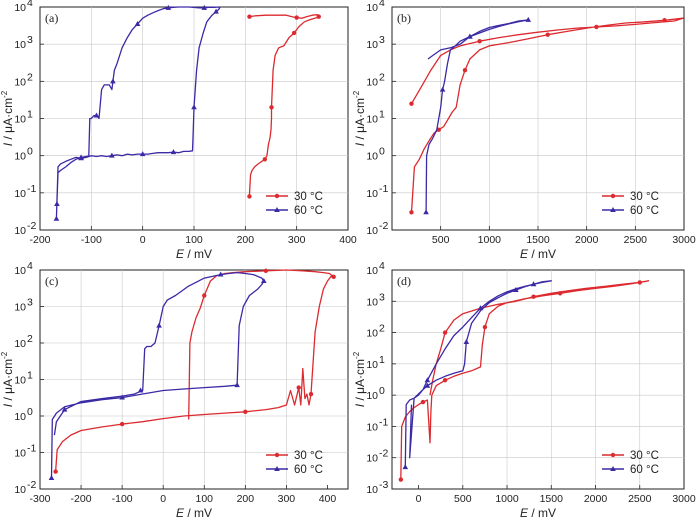  What do you see at coordinates (122, 499) in the screenshot?
I see `x-tick-label: -100` at bounding box center [122, 499].